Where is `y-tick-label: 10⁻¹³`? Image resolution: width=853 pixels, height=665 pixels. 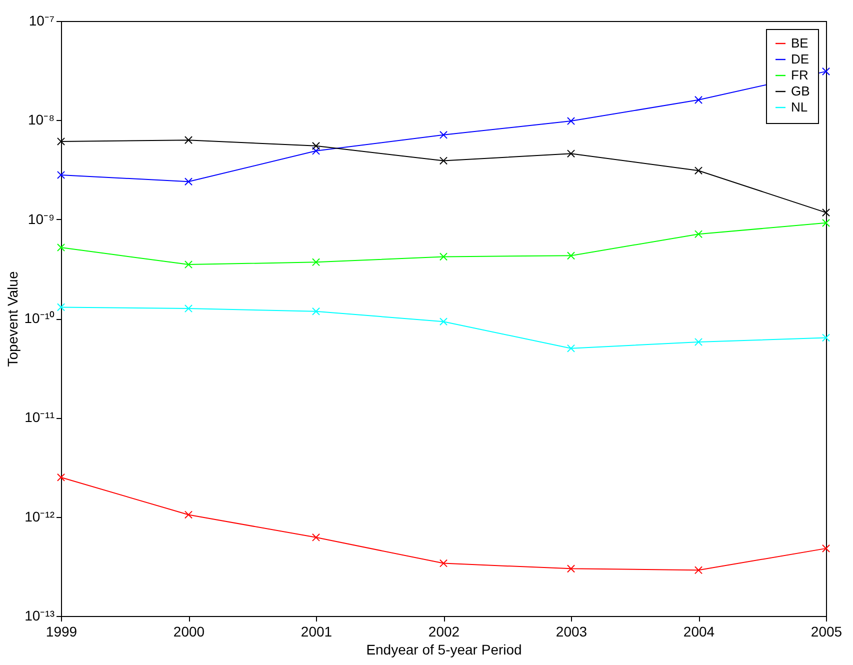 y-tick-label: 10⁻¹³ is located at coordinates (39, 616).